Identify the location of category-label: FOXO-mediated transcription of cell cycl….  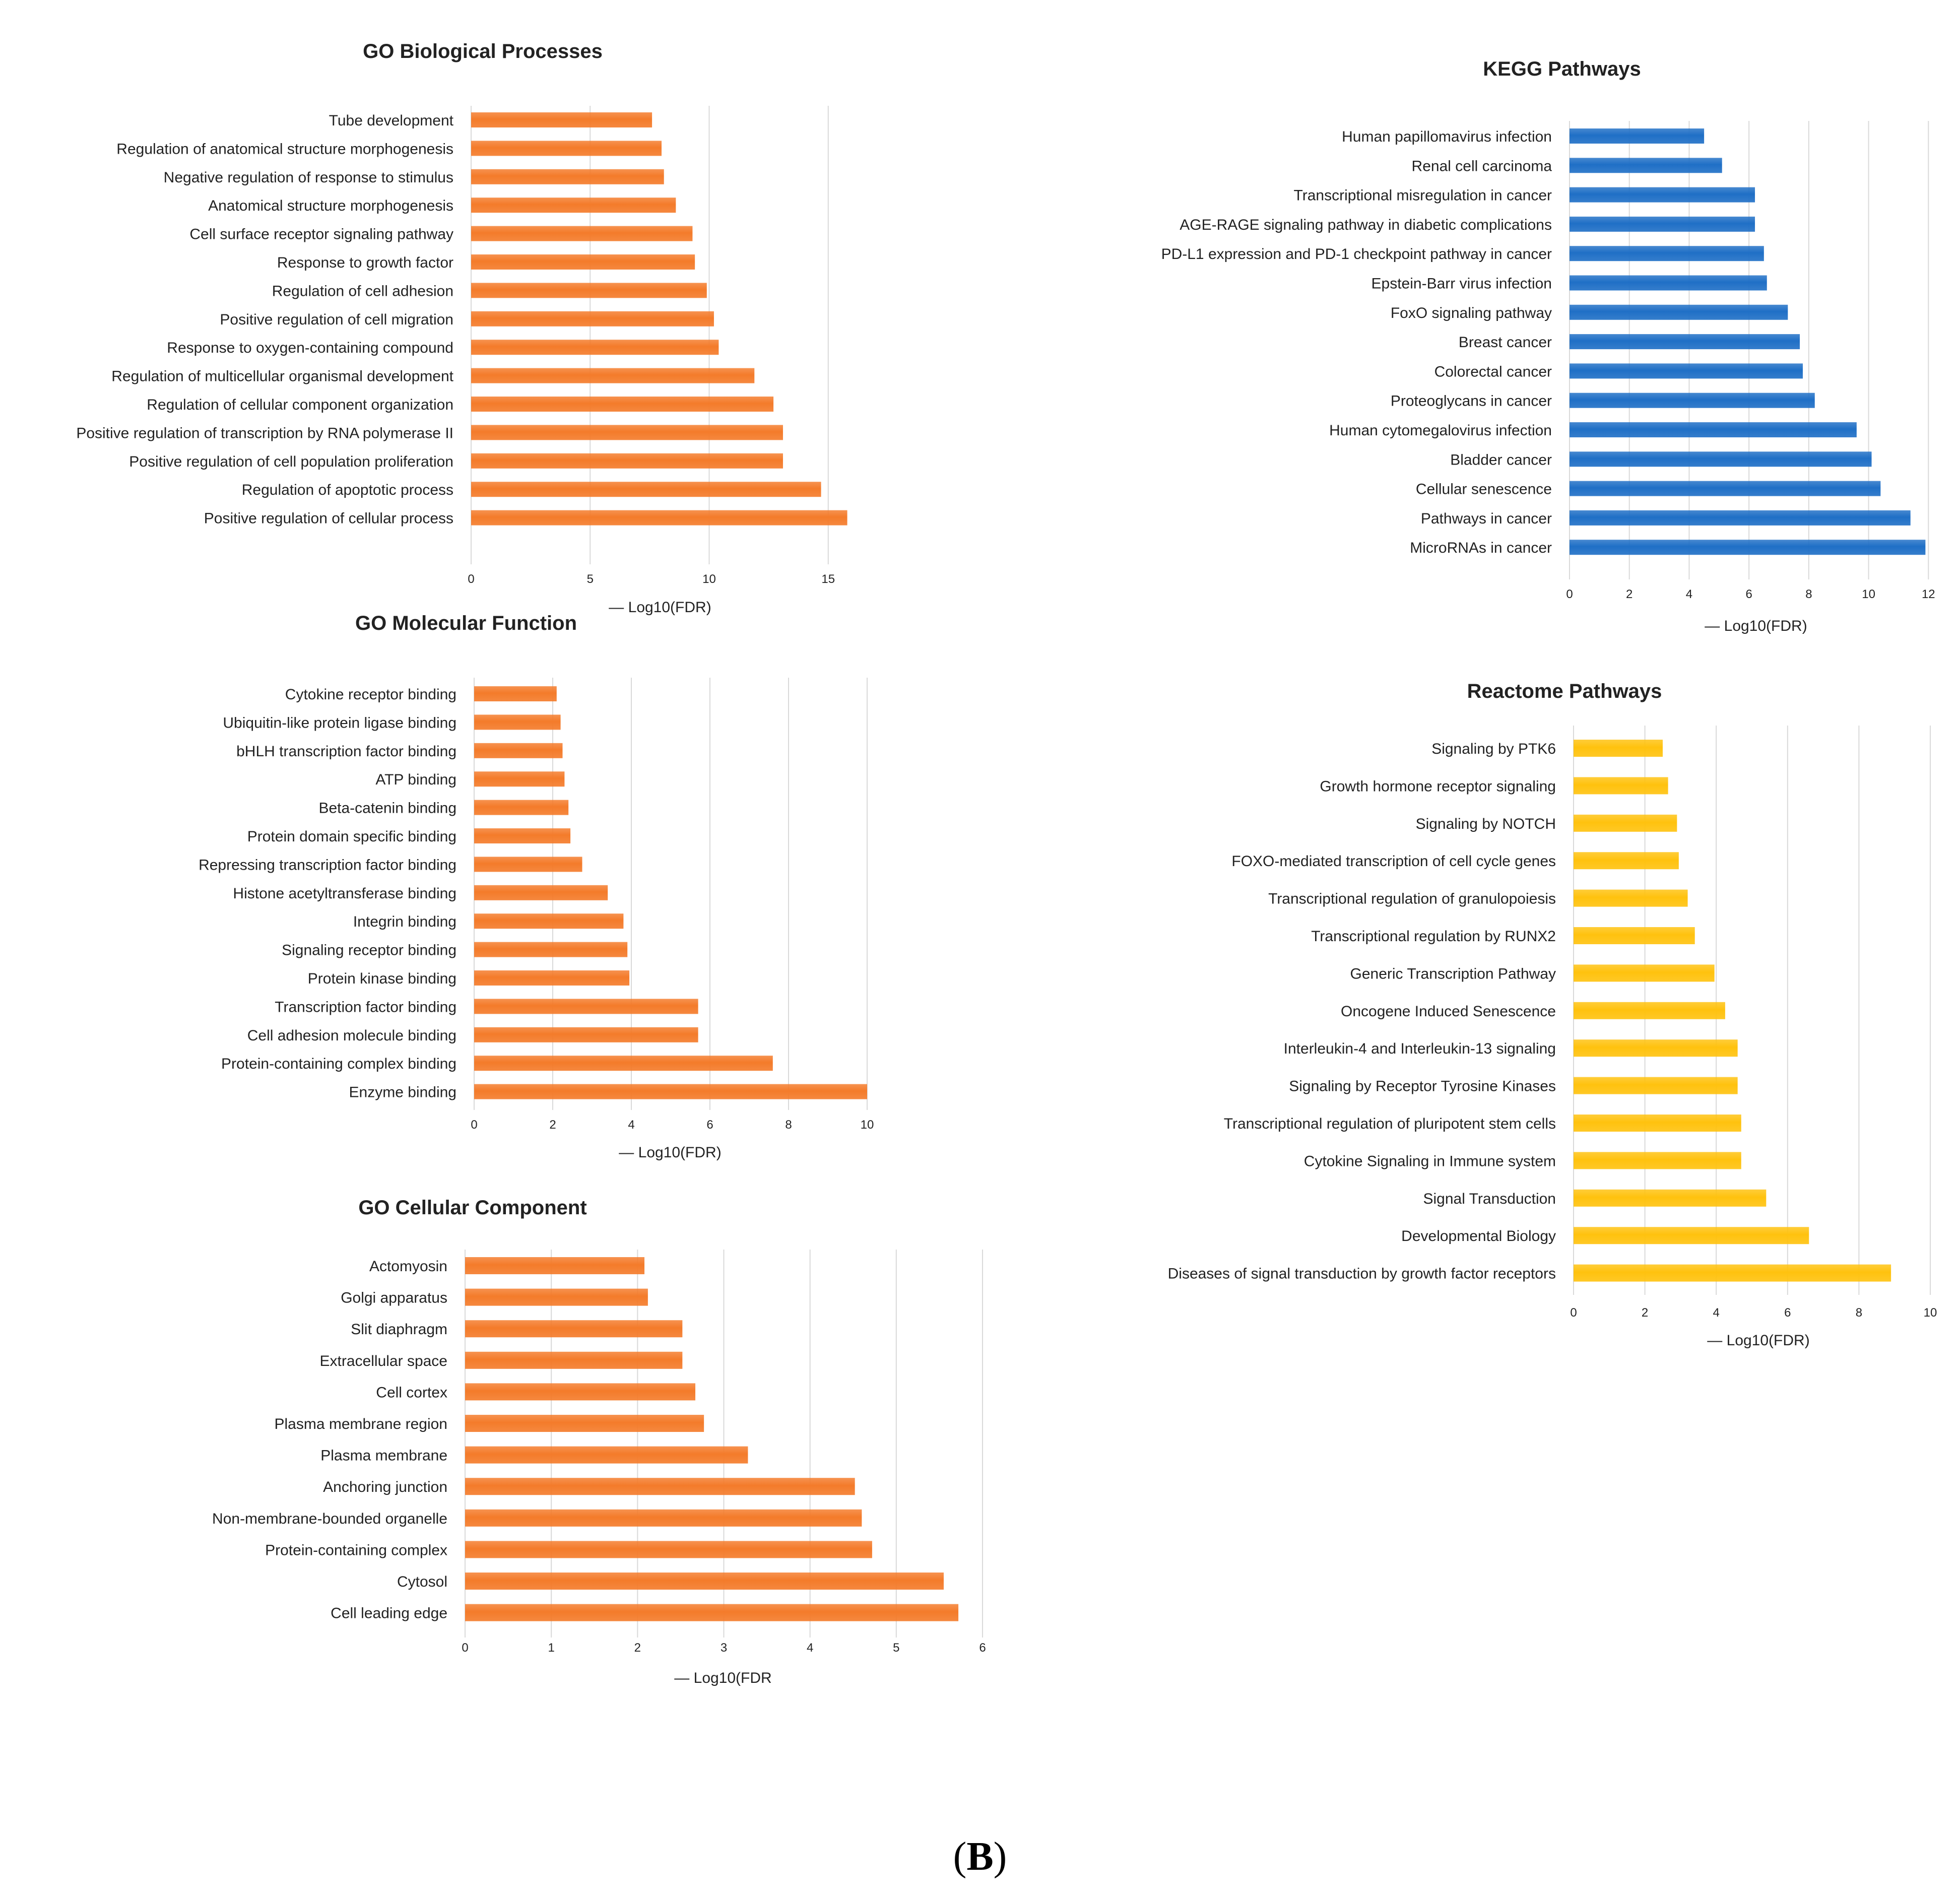
(1393, 861).